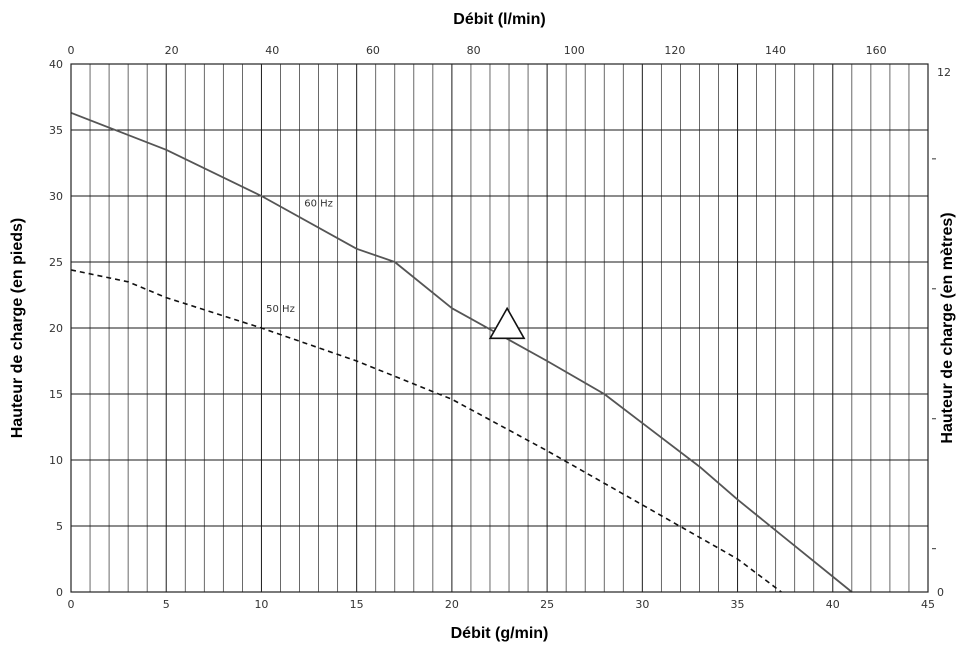 This screenshot has width=963, height=648. Describe the element at coordinates (574, 50) in the screenshot. I see `tick-label-x-top: 100` at that location.